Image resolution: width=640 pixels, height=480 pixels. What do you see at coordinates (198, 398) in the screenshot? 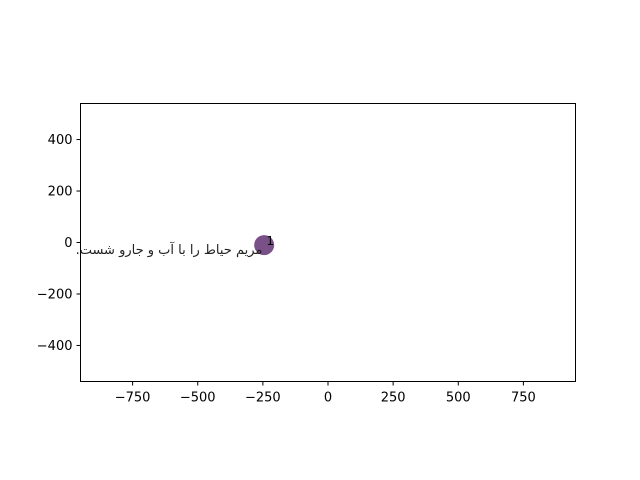
I see `x-tick-label: −500` at bounding box center [198, 398].